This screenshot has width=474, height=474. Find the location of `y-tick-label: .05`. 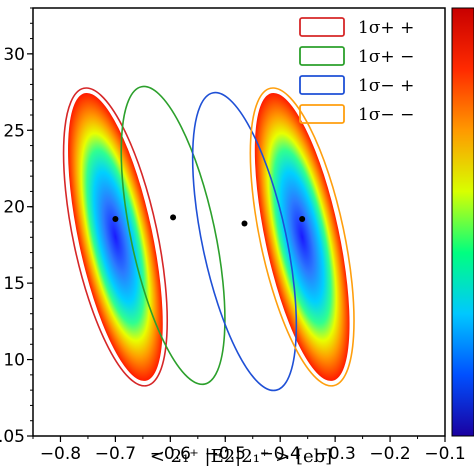

y-tick-label: .05 is located at coordinates (12, 437).